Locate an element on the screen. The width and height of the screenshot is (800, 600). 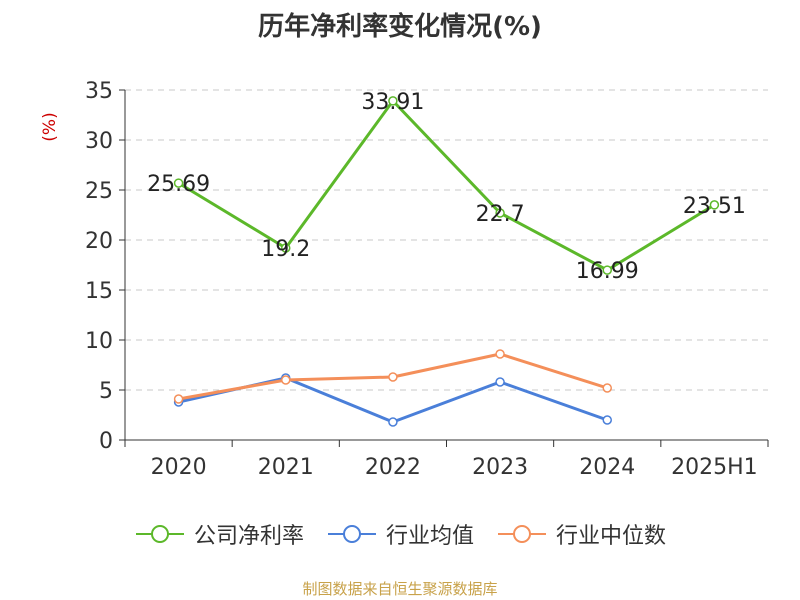
x-tick-label: 2020 is located at coordinates (179, 467).